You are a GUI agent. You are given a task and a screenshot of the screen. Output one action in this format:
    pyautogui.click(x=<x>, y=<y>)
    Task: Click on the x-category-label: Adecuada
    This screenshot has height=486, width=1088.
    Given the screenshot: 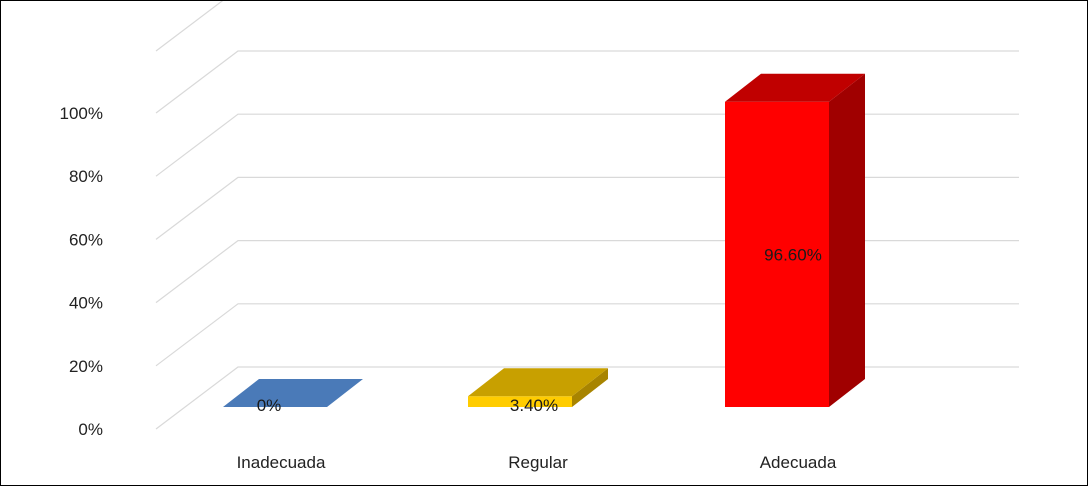 What is the action you would take?
    pyautogui.click(x=798, y=462)
    